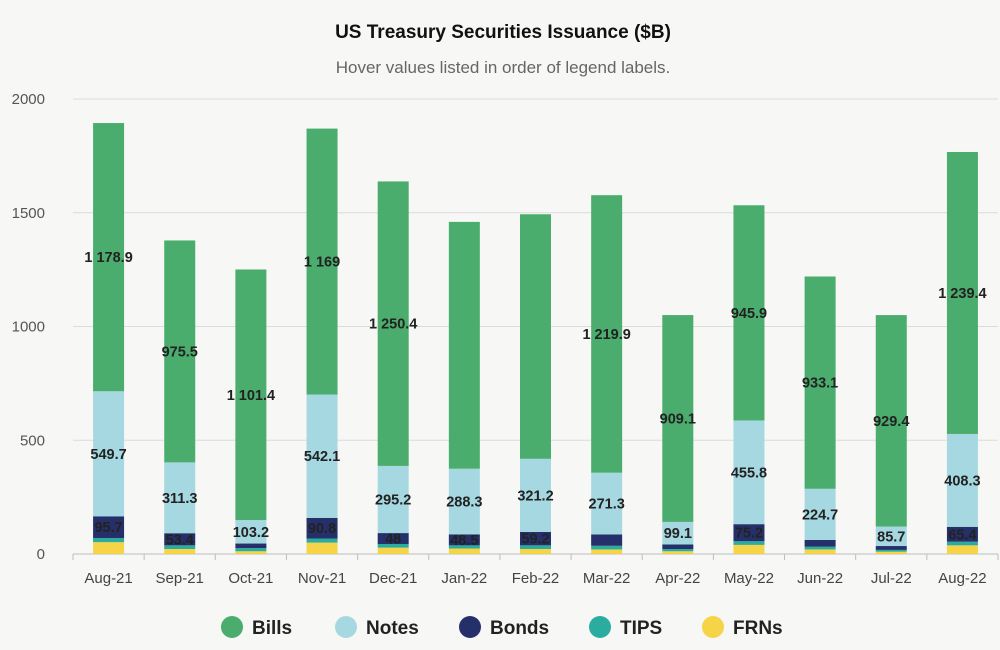  Describe the element at coordinates (758, 628) in the screenshot. I see `legend-label-frns: FRNs` at that location.